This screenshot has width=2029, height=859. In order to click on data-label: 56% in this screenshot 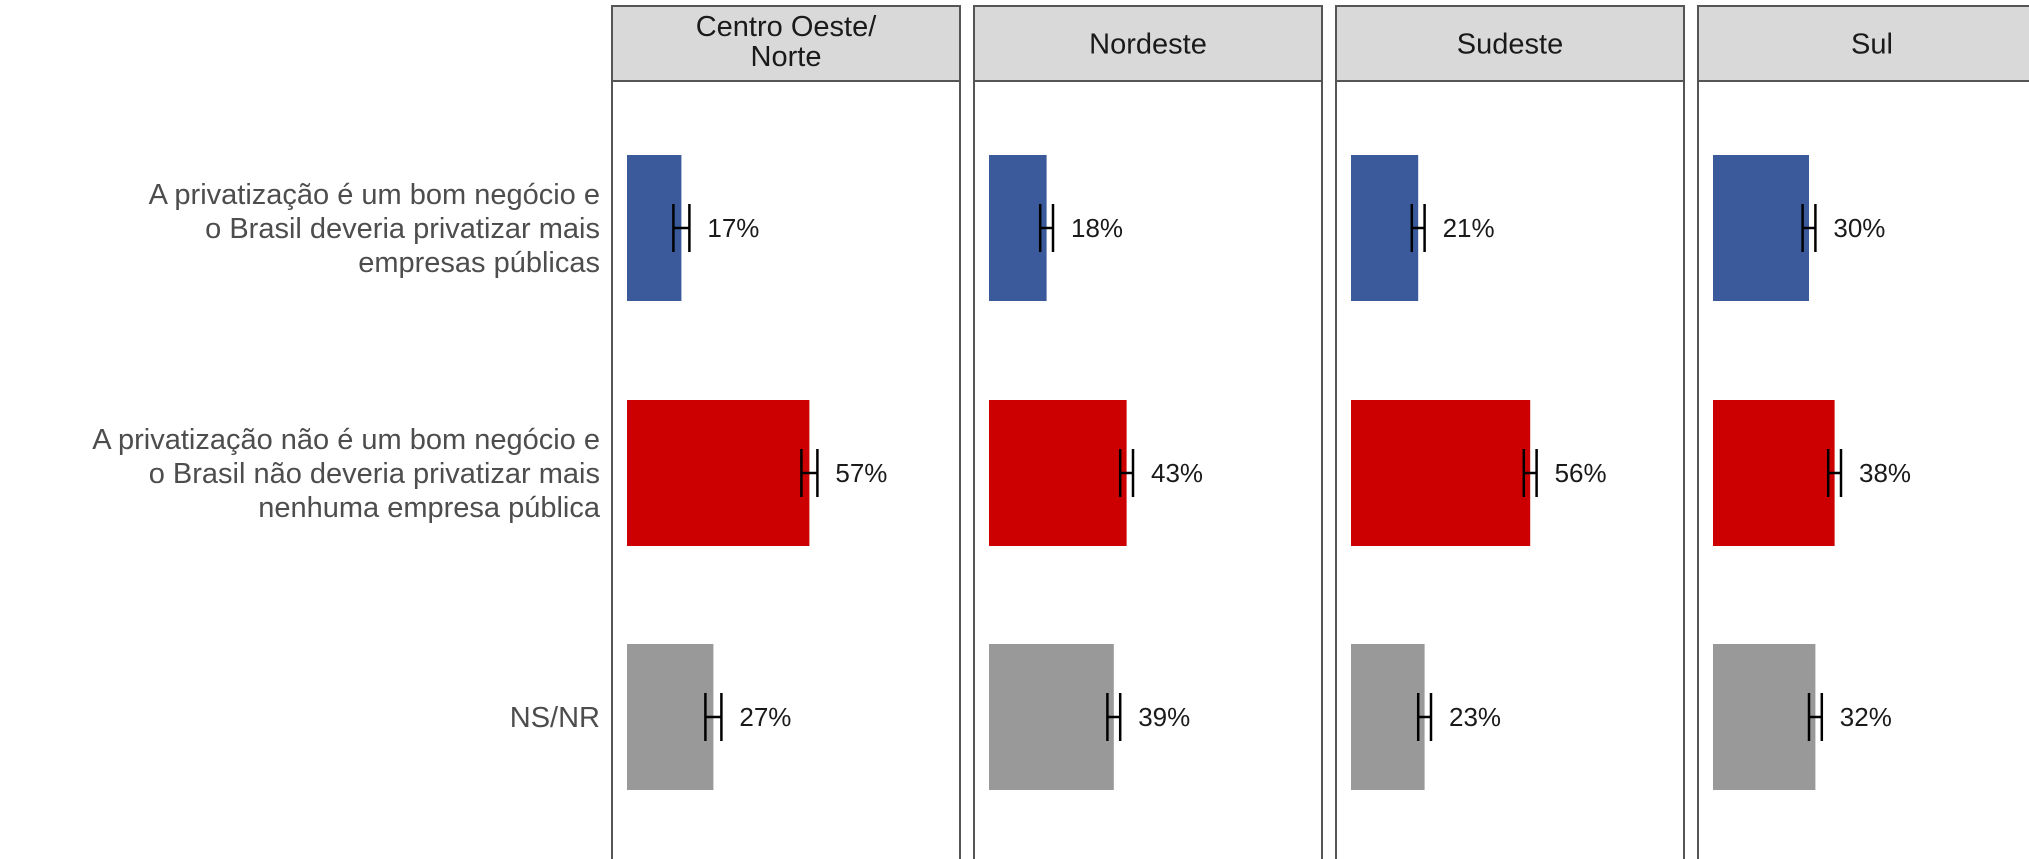, I will do `click(1581, 473)`.